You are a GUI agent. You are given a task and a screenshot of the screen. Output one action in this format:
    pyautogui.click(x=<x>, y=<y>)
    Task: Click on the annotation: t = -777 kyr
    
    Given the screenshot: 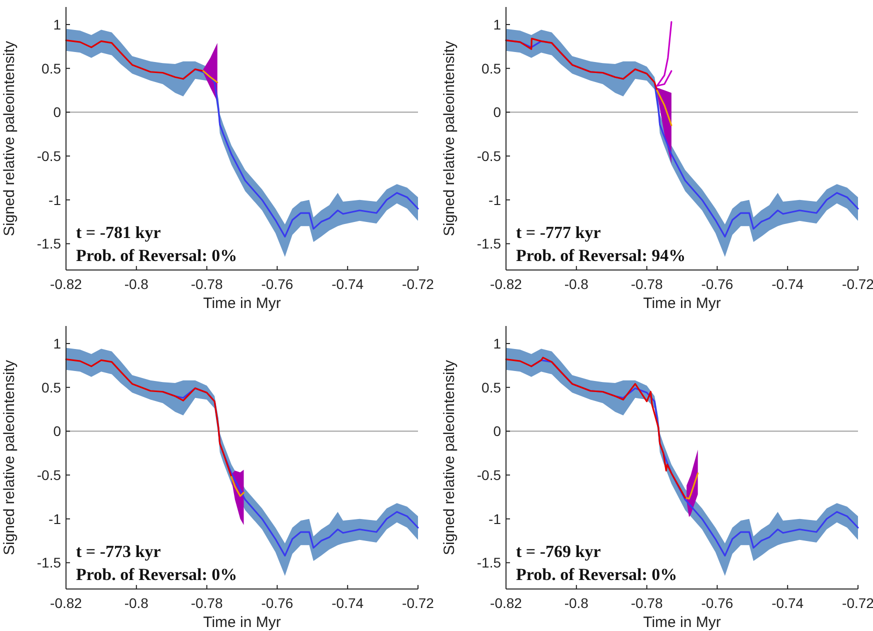 What is the action you would take?
    pyautogui.click(x=559, y=232)
    